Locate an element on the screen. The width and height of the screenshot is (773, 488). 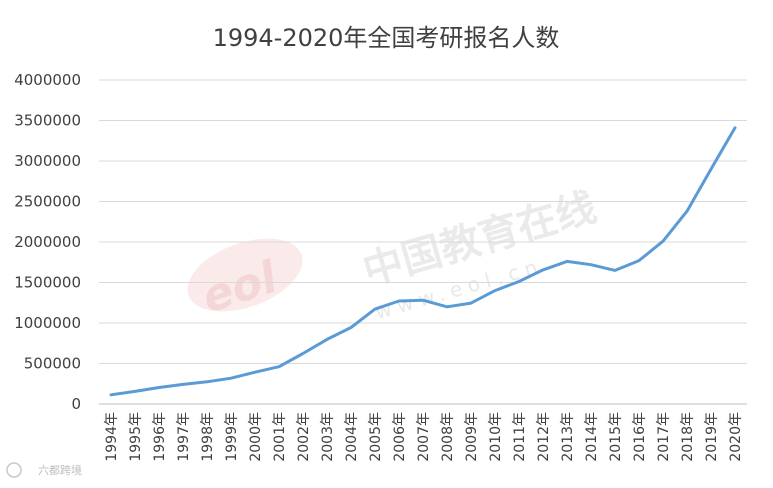
y-tick-label: 2500000 is located at coordinates (47, 202).